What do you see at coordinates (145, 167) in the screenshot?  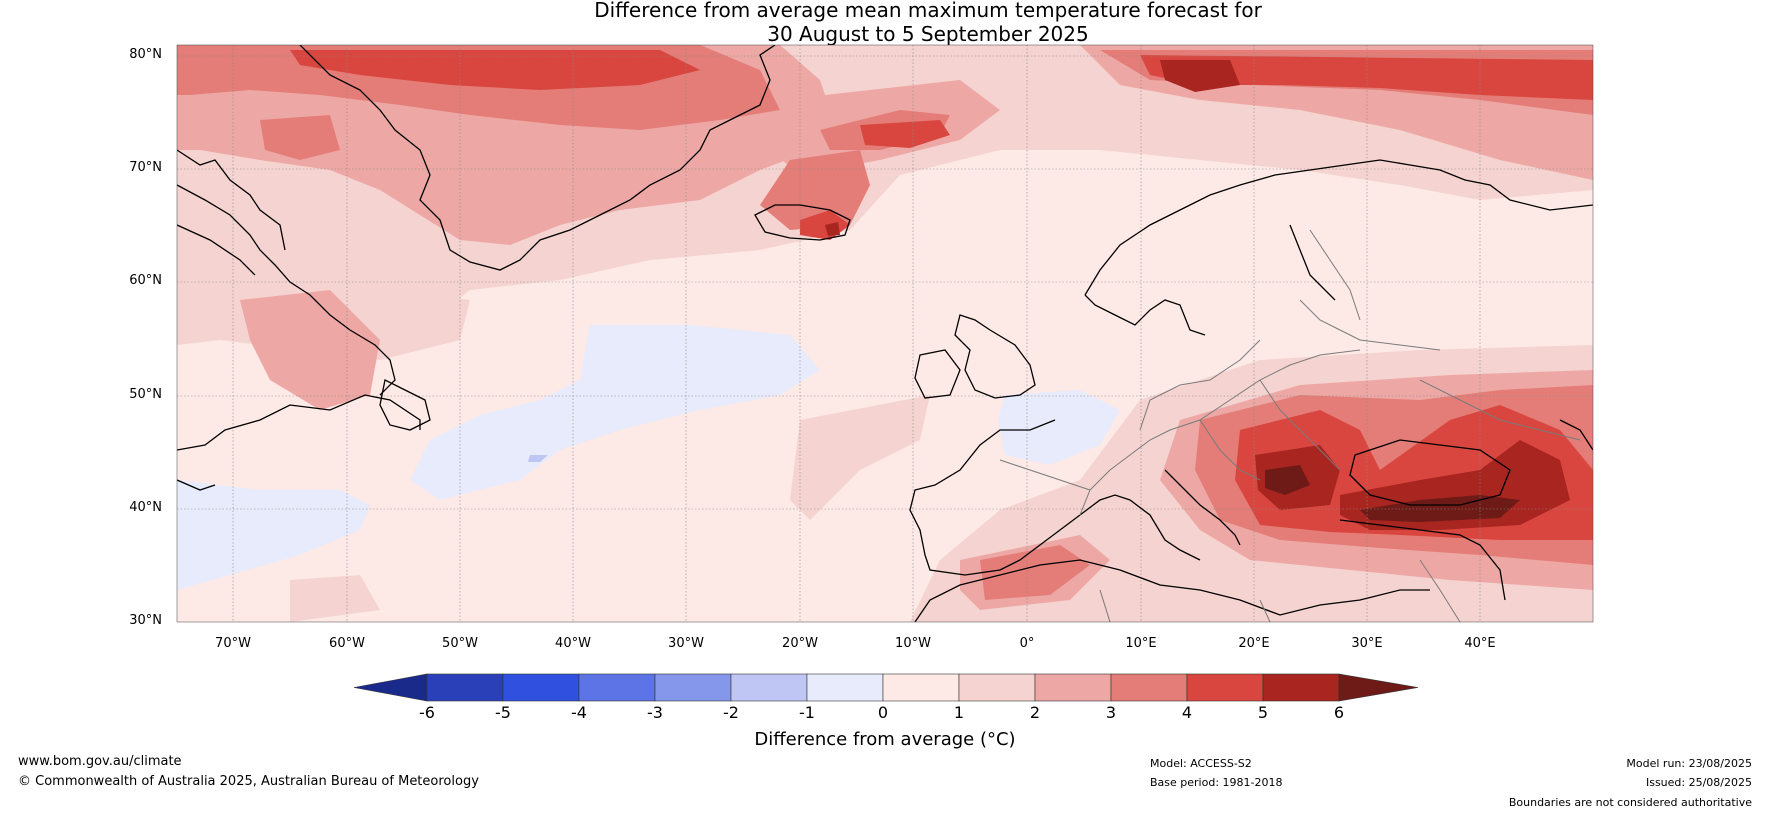 I see `lat-label-70n: 70°N` at bounding box center [145, 167].